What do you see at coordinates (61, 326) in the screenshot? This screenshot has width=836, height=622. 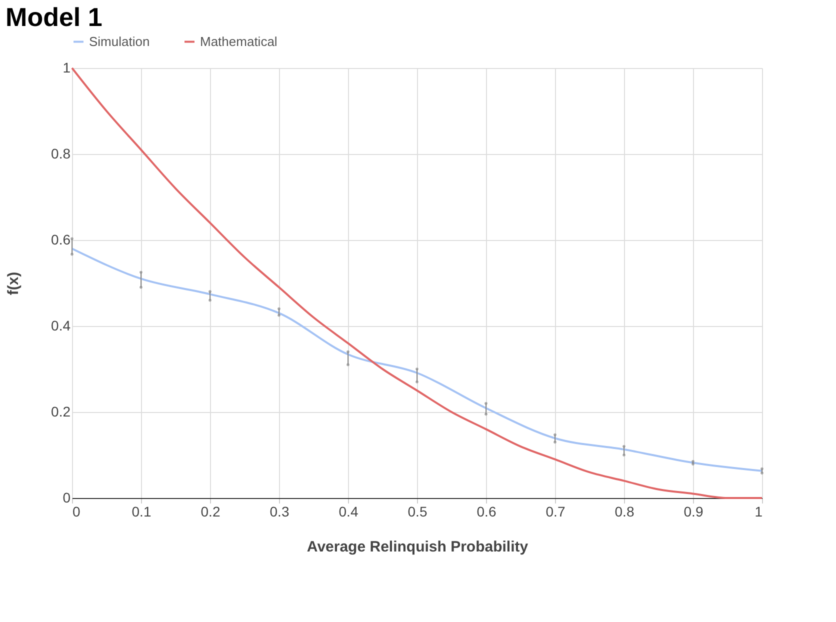 I see `y-tick-label: 0.4` at bounding box center [61, 326].